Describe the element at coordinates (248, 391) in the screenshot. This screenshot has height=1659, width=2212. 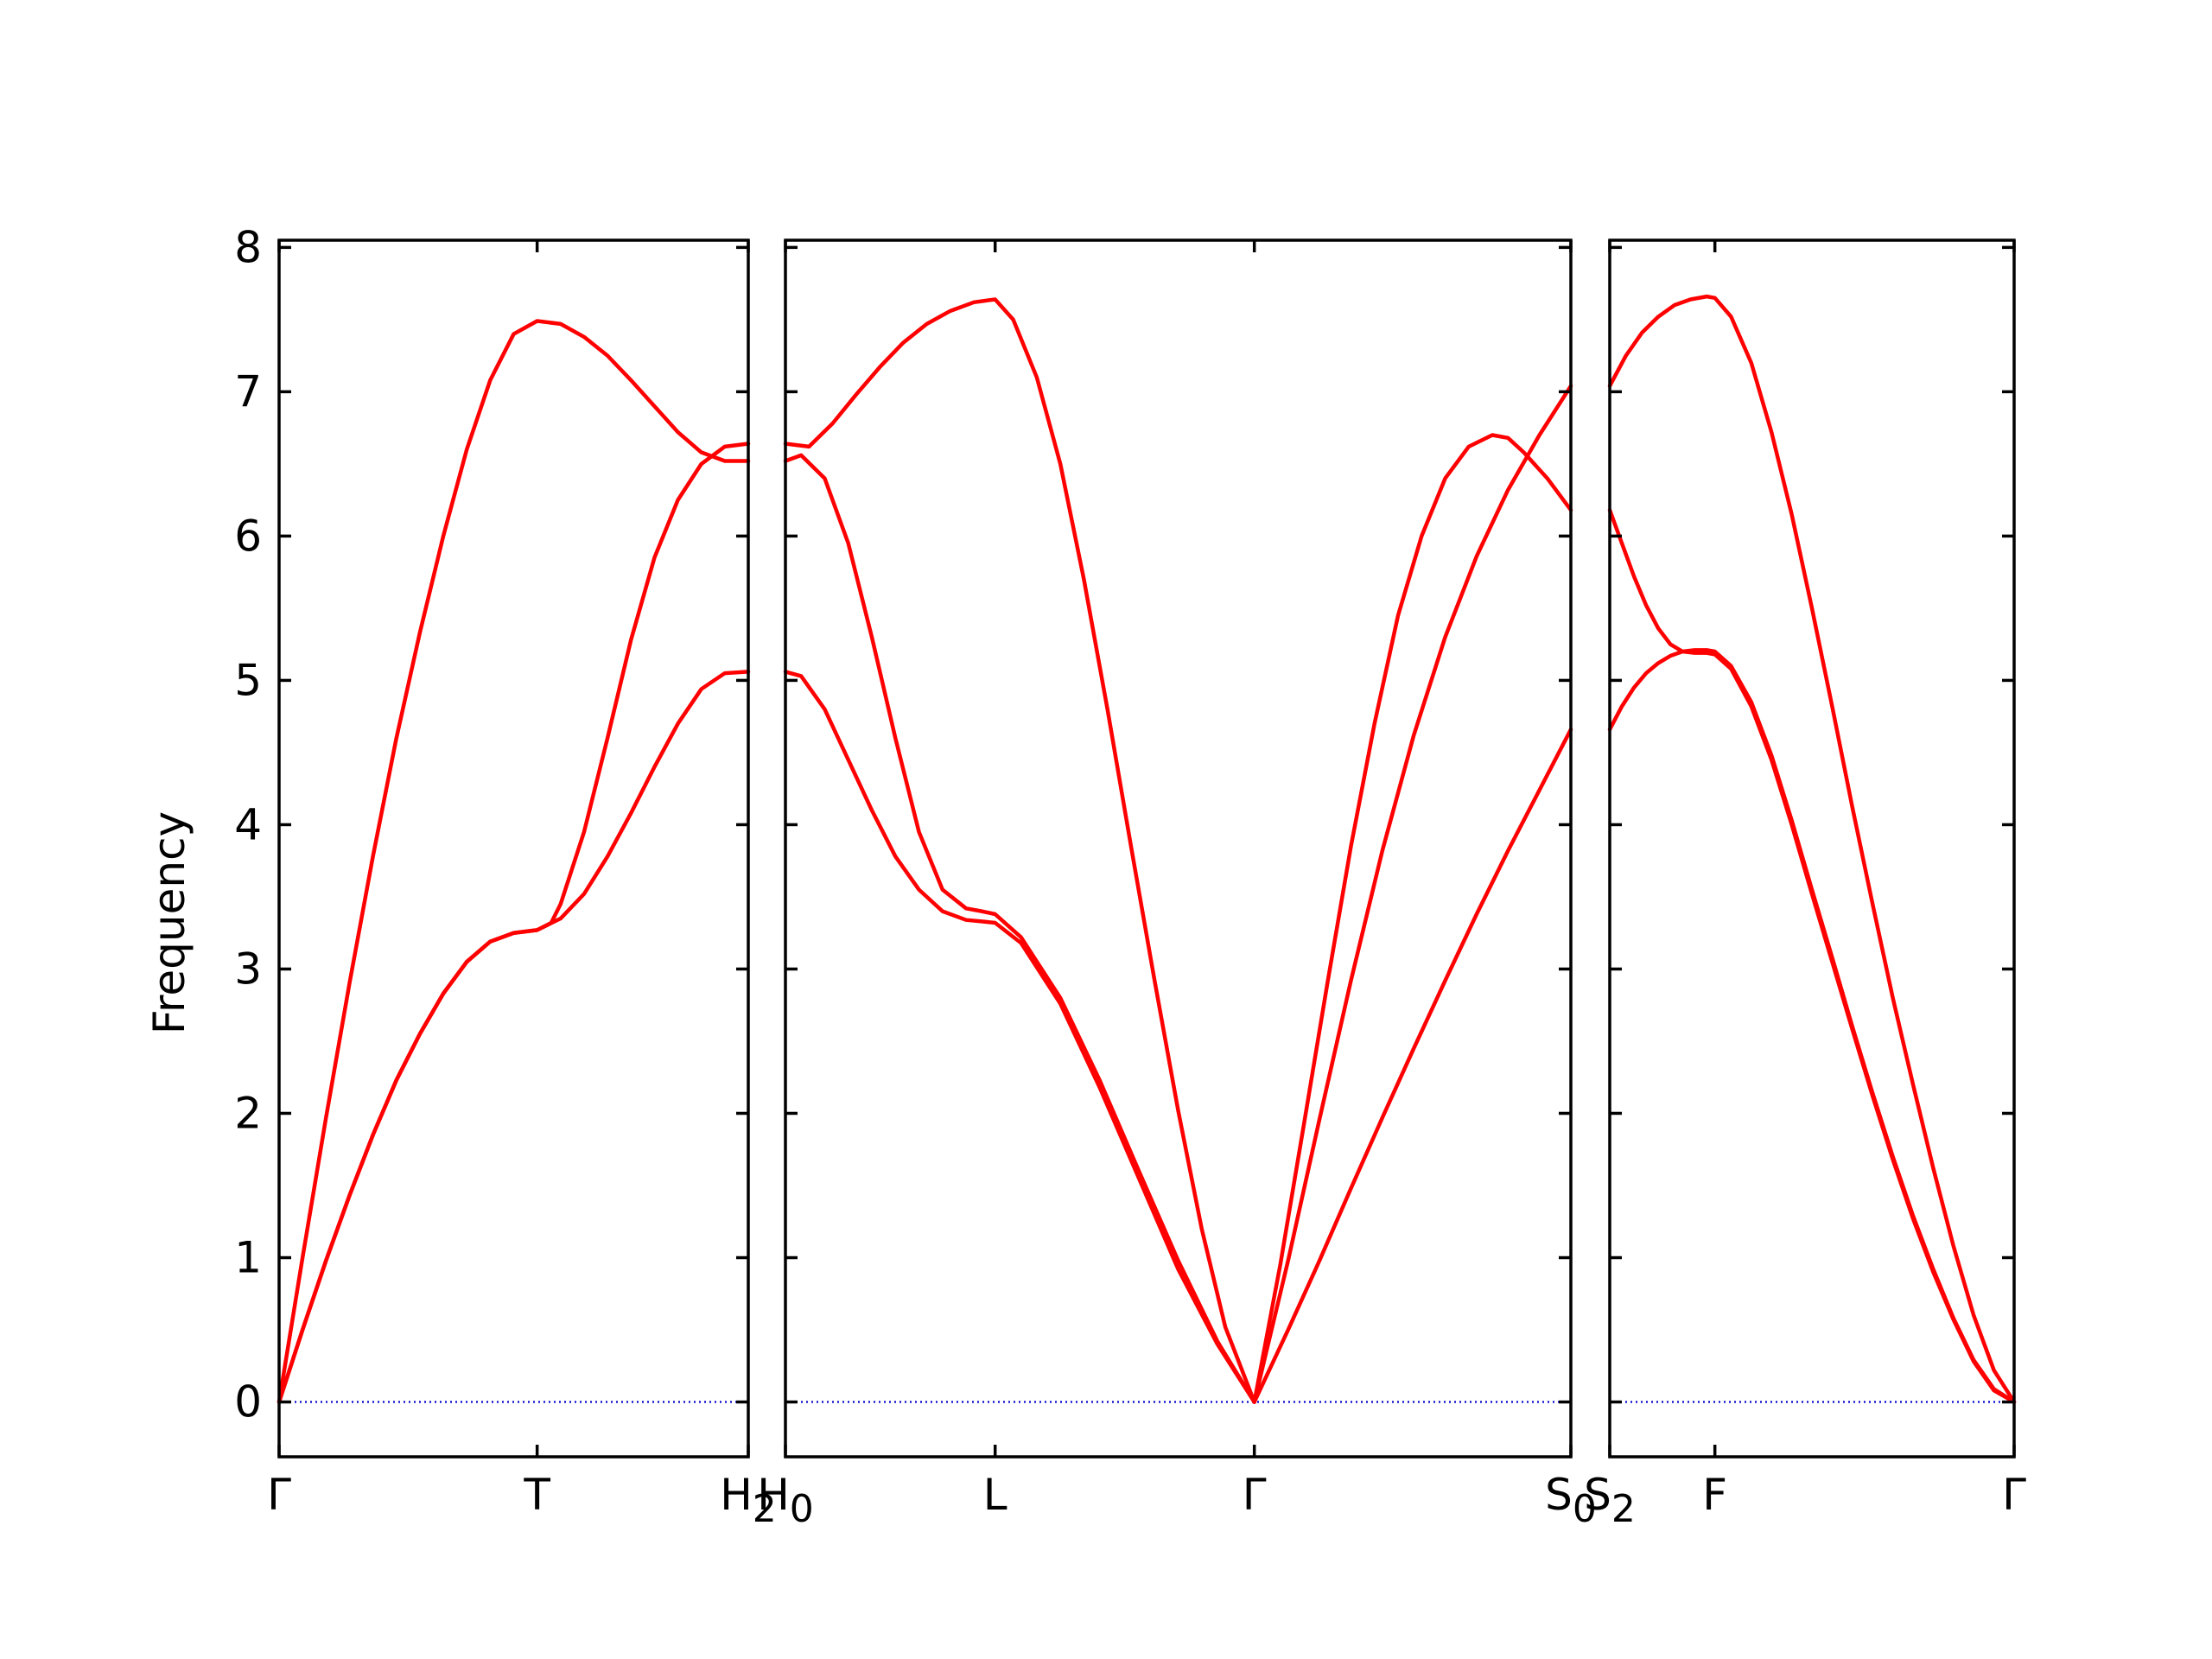
I see `y-tick-label: 7` at that location.